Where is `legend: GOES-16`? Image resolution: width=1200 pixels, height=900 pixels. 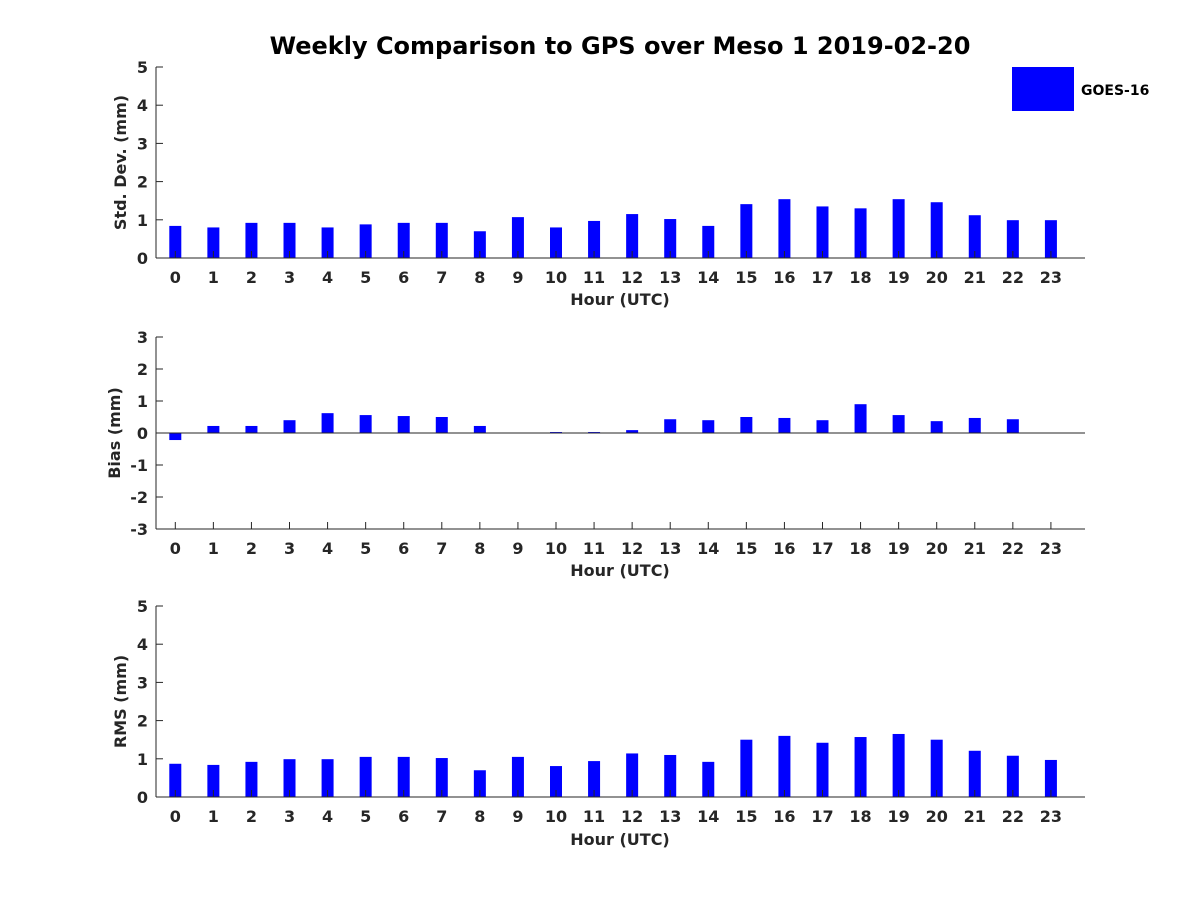
legend: GOES-16 is located at coordinates (1080, 89).